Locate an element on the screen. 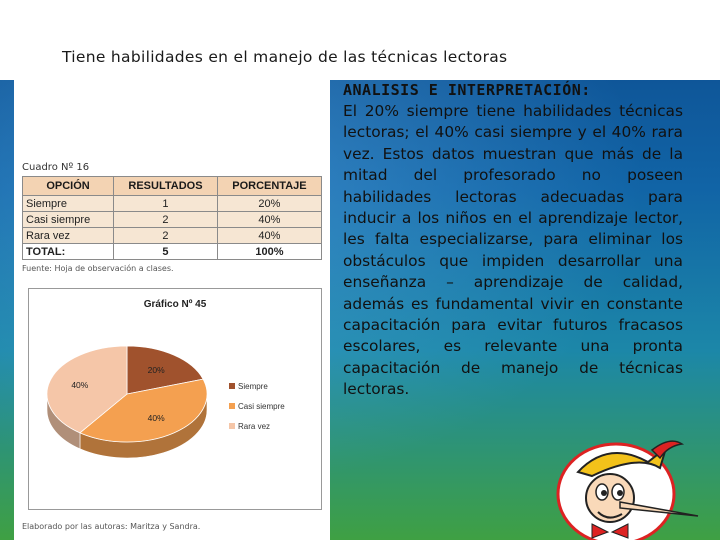 The width and height of the screenshot is (720, 540). cell-option: Siempre is located at coordinates (68, 203).